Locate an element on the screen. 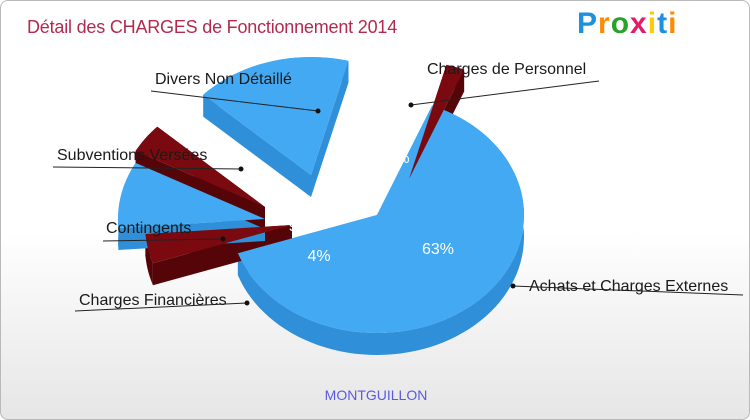  data-label-0: 63% is located at coordinates (438, 249).